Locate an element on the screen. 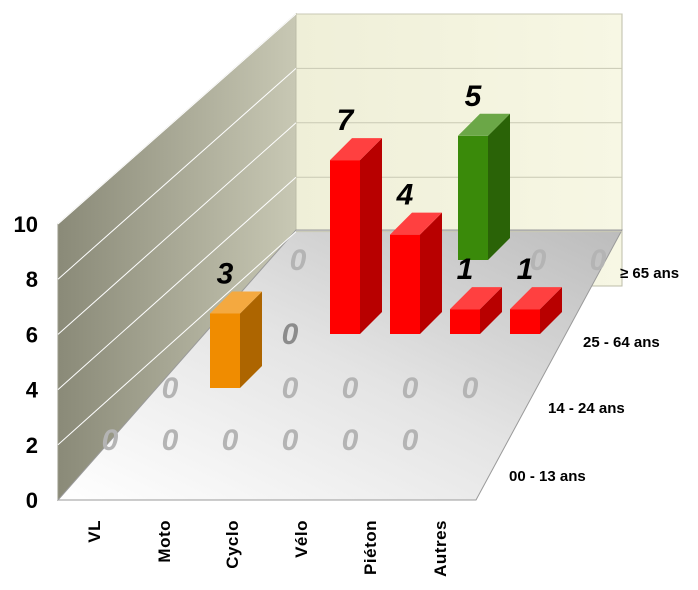 The width and height of the screenshot is (698, 590). category-label: Autres is located at coordinates (440, 548).